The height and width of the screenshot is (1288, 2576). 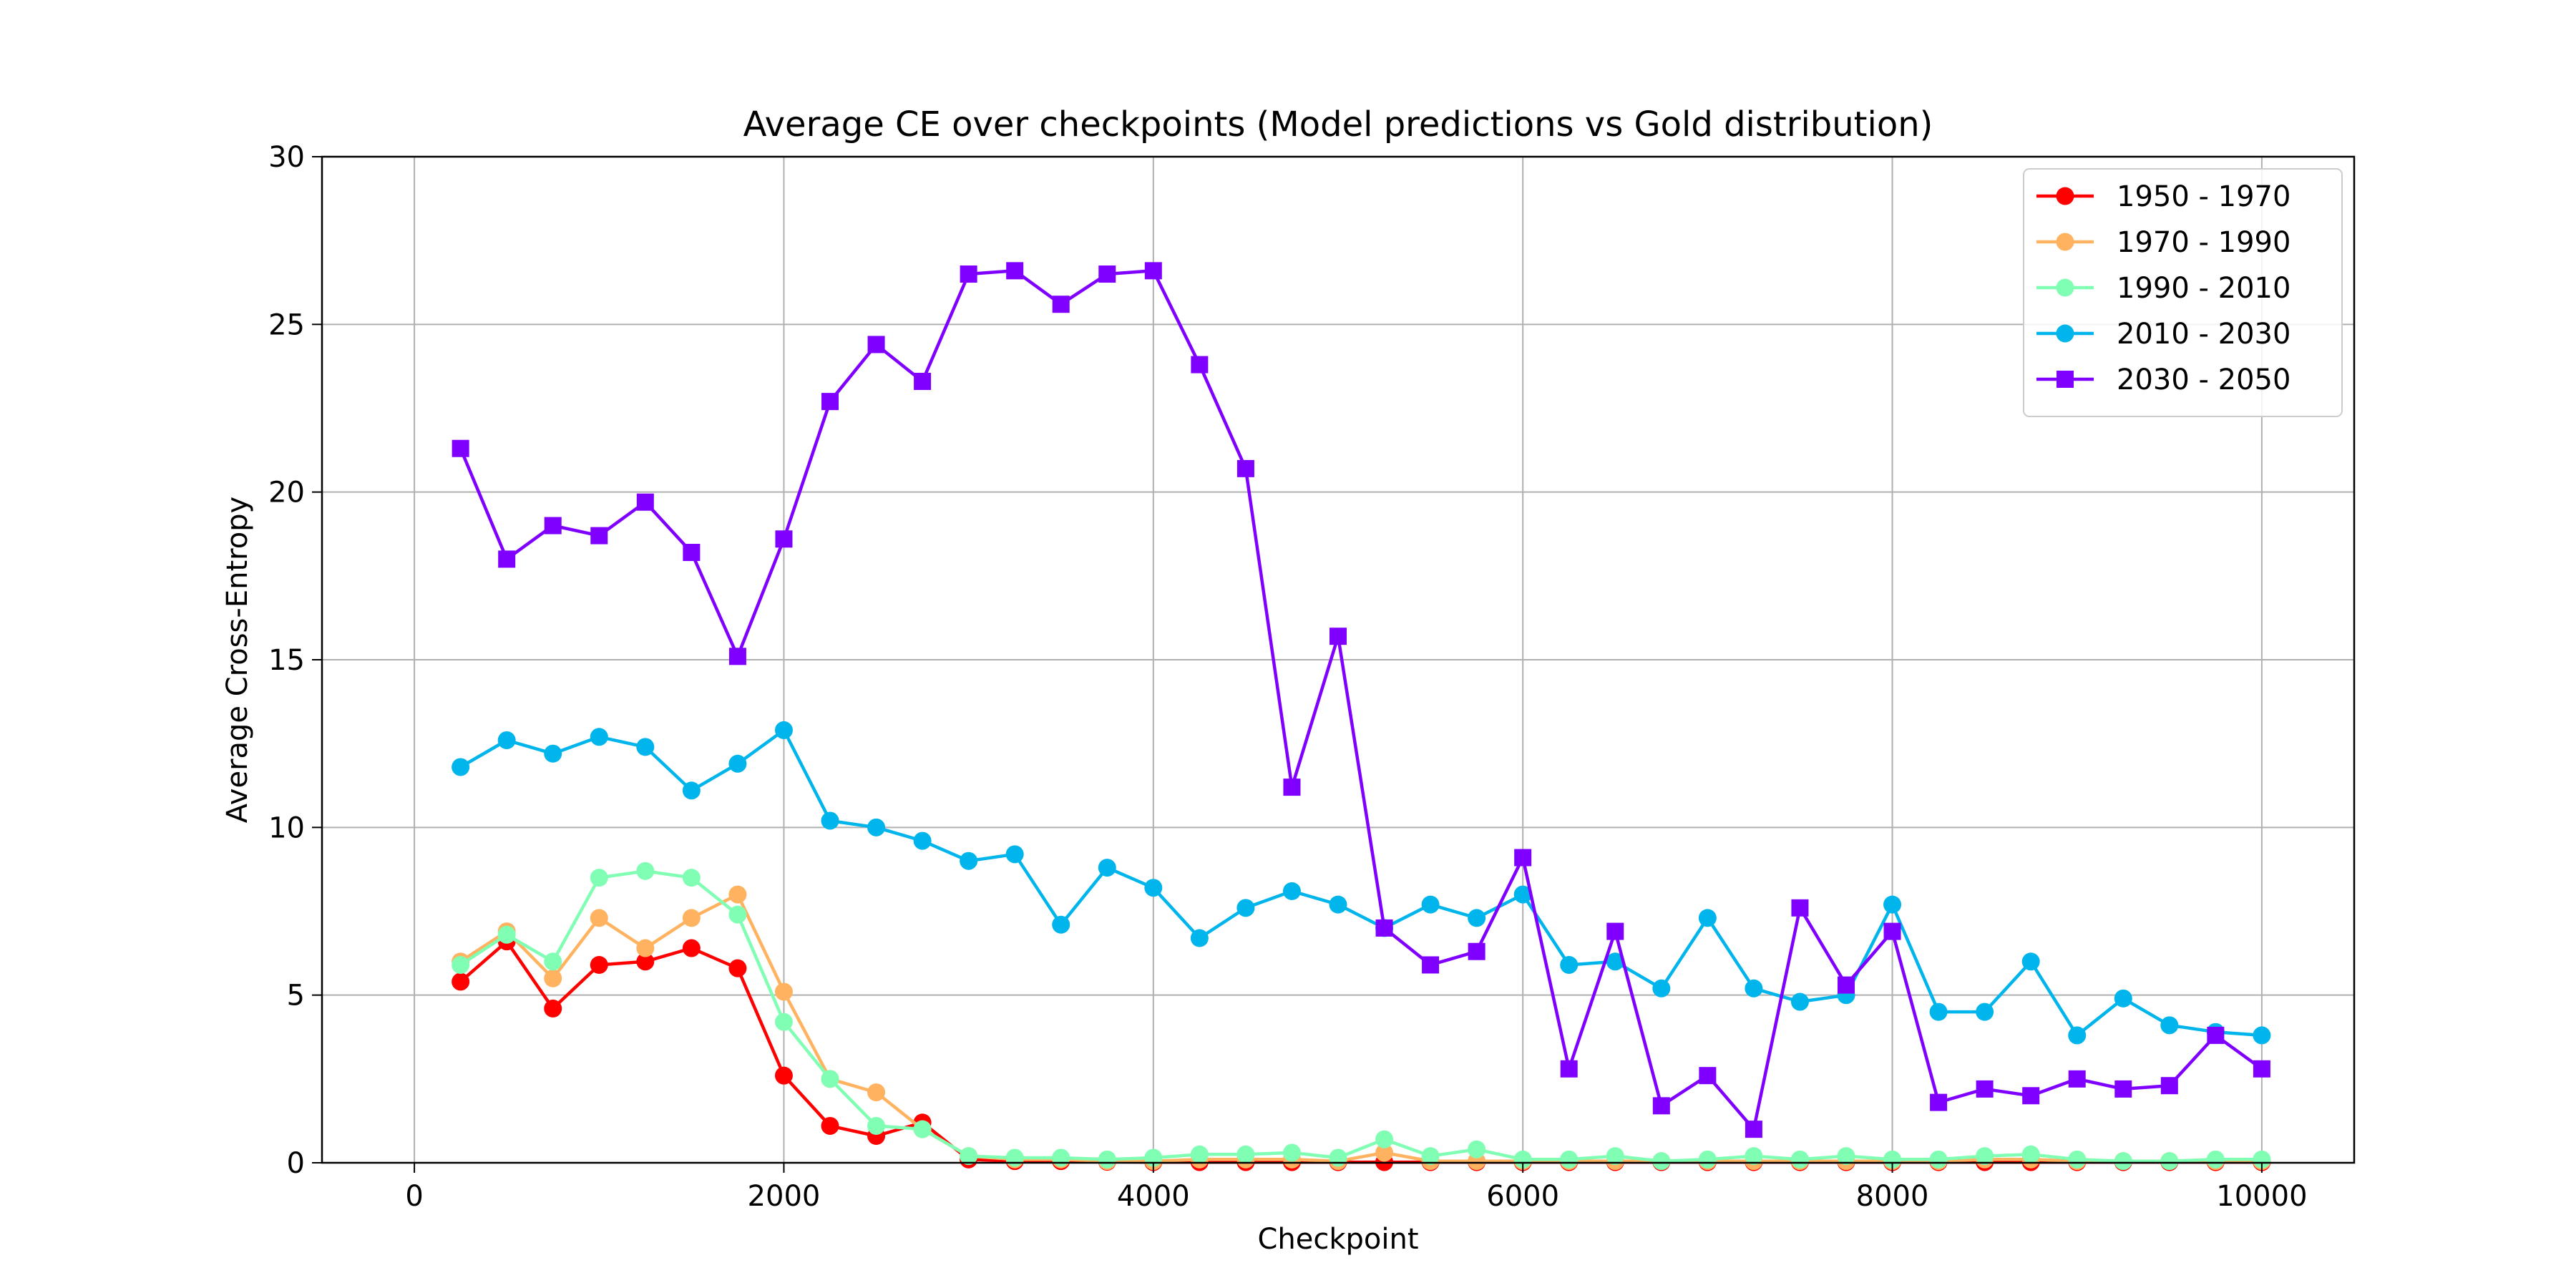 What do you see at coordinates (286, 660) in the screenshot?
I see `y-tick-label: 15` at bounding box center [286, 660].